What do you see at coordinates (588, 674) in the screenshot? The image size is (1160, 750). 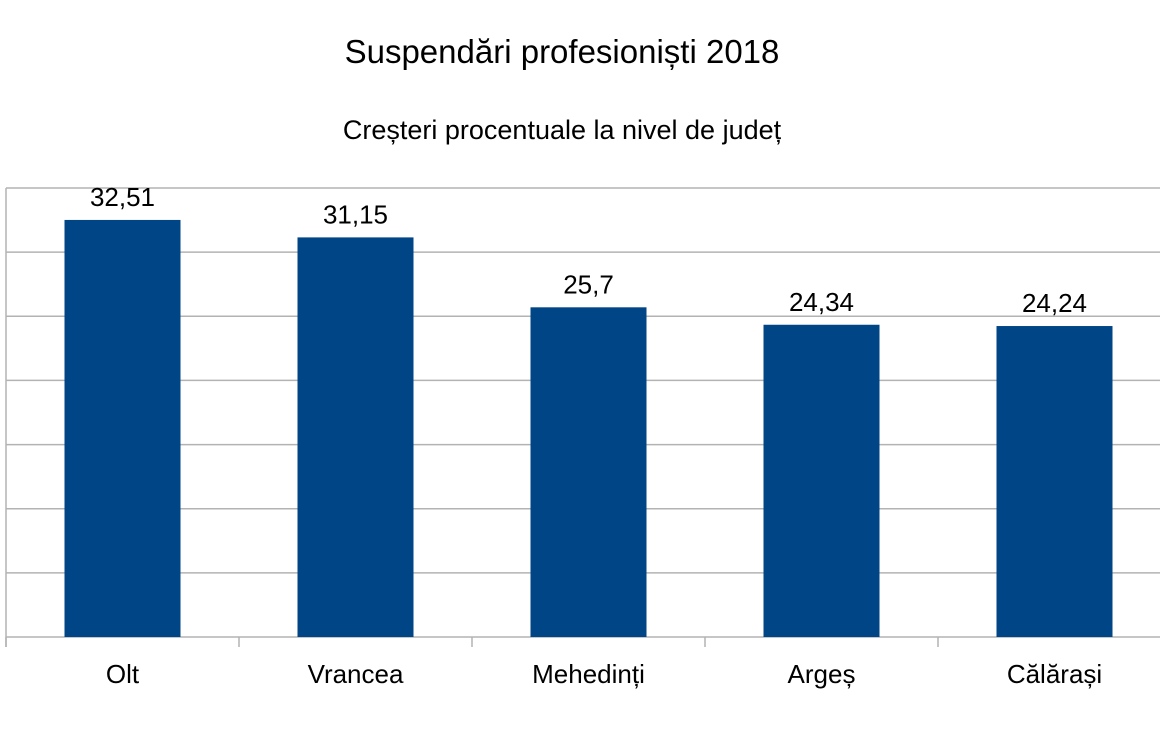 I see `category-label: Mehedinți` at bounding box center [588, 674].